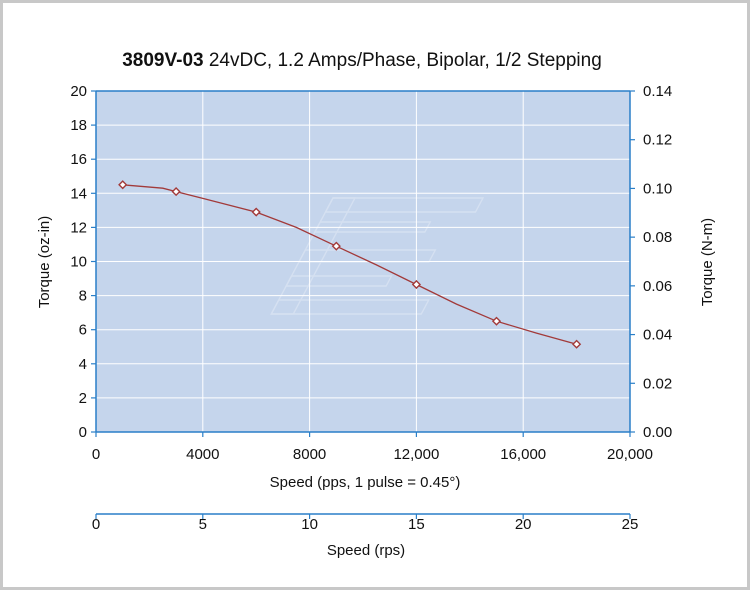 The width and height of the screenshot is (750, 590). I want to click on y-axis-label: Torque (oz-in), so click(44, 262).